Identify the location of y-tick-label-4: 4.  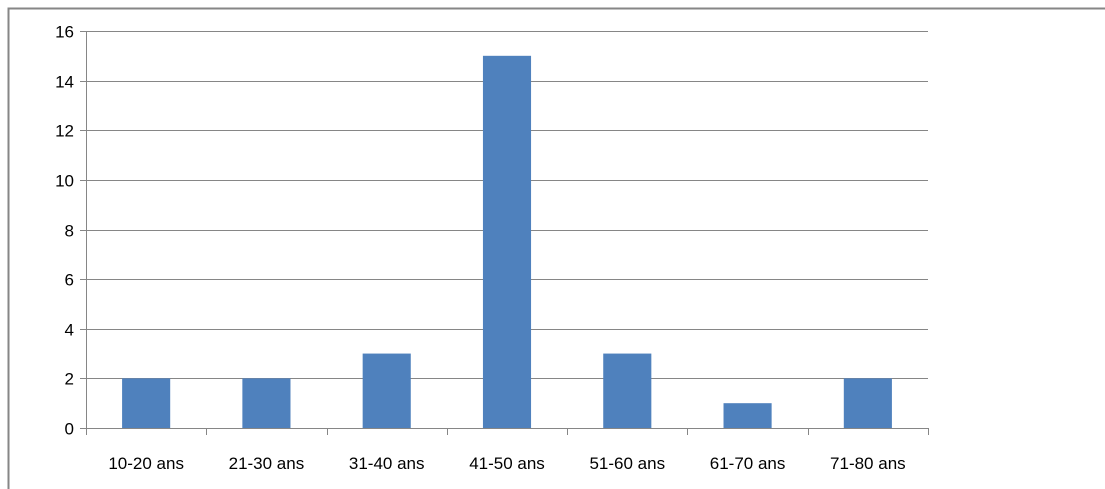
(69, 330).